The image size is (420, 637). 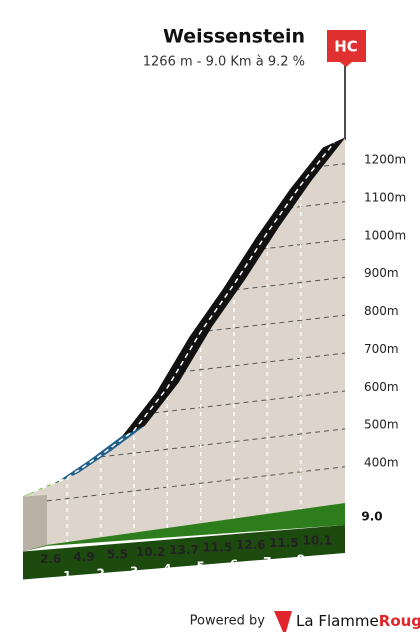 What do you see at coordinates (300, 560) in the screenshot?
I see `x-tick-label: 8` at bounding box center [300, 560].